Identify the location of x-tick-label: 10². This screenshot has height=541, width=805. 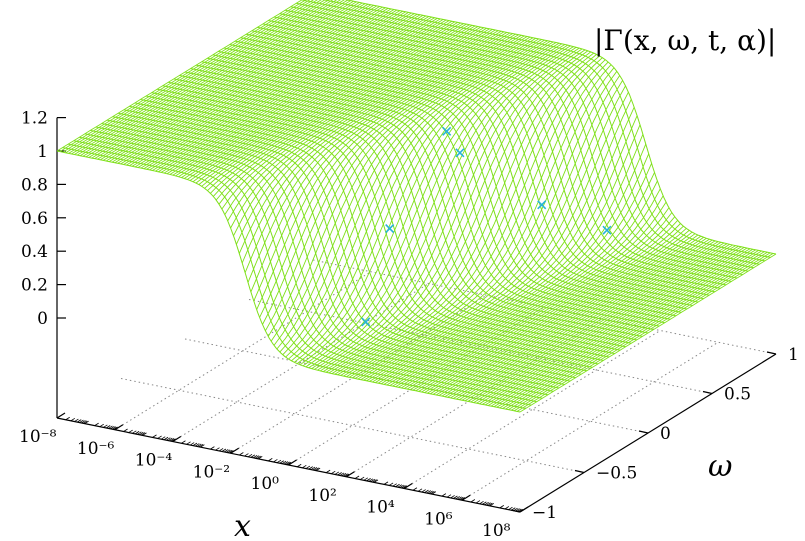
(322, 496).